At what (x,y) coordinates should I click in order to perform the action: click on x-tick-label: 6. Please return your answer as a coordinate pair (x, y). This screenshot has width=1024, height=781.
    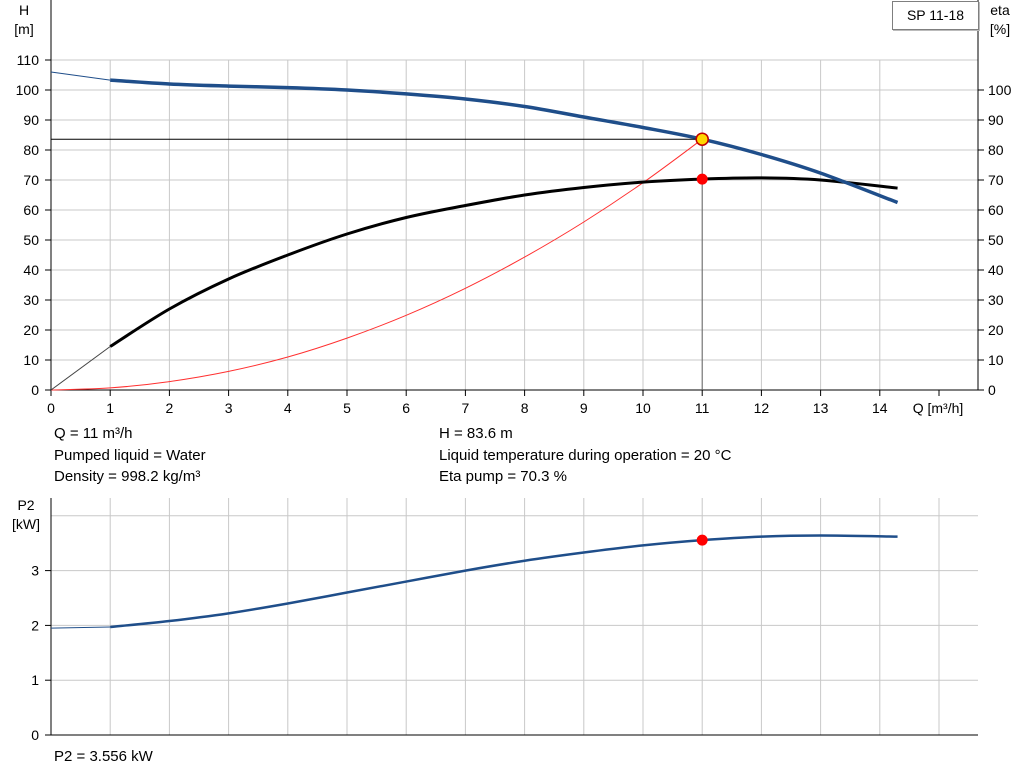
    Looking at the image, I should click on (406, 408).